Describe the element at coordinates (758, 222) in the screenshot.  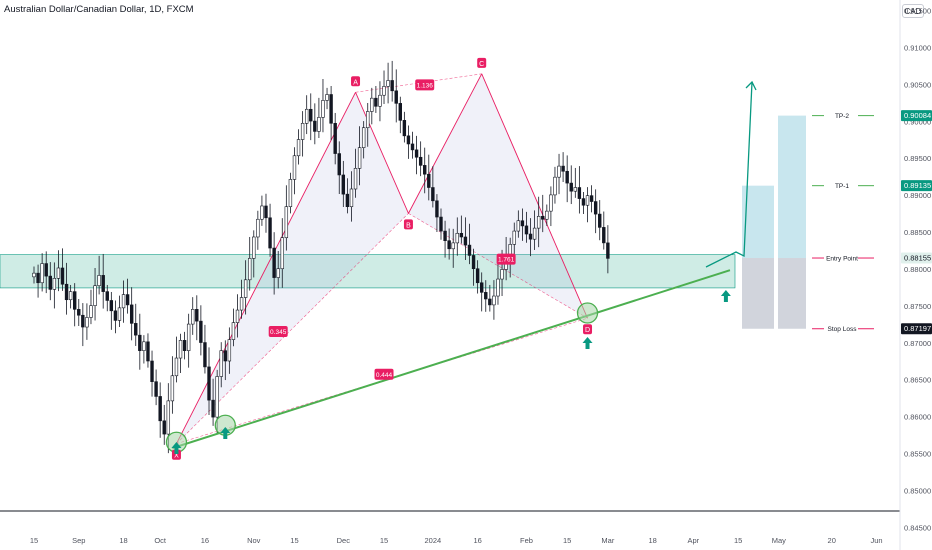
I see `tp1-zone` at that location.